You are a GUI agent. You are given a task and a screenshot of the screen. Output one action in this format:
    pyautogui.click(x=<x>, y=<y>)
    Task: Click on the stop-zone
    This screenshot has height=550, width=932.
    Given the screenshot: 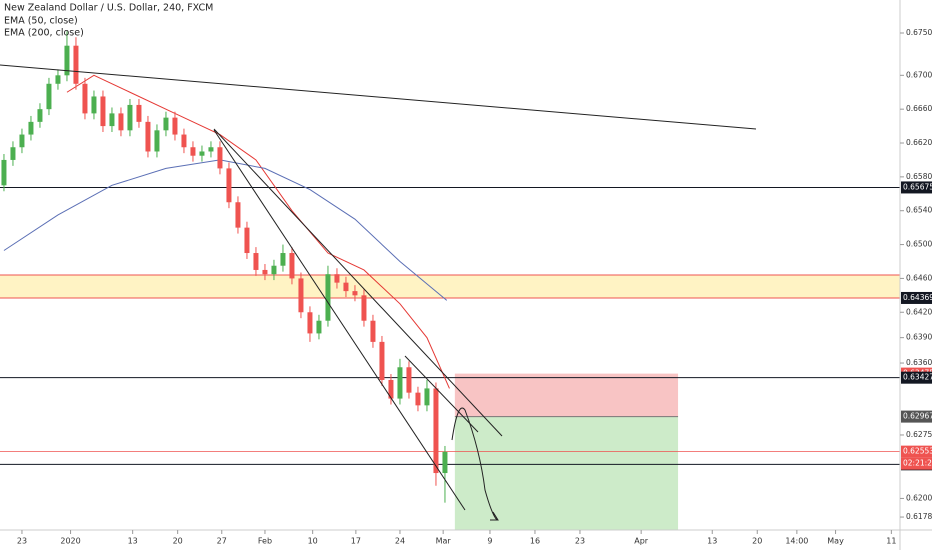 What is the action you would take?
    pyautogui.click(x=566, y=395)
    